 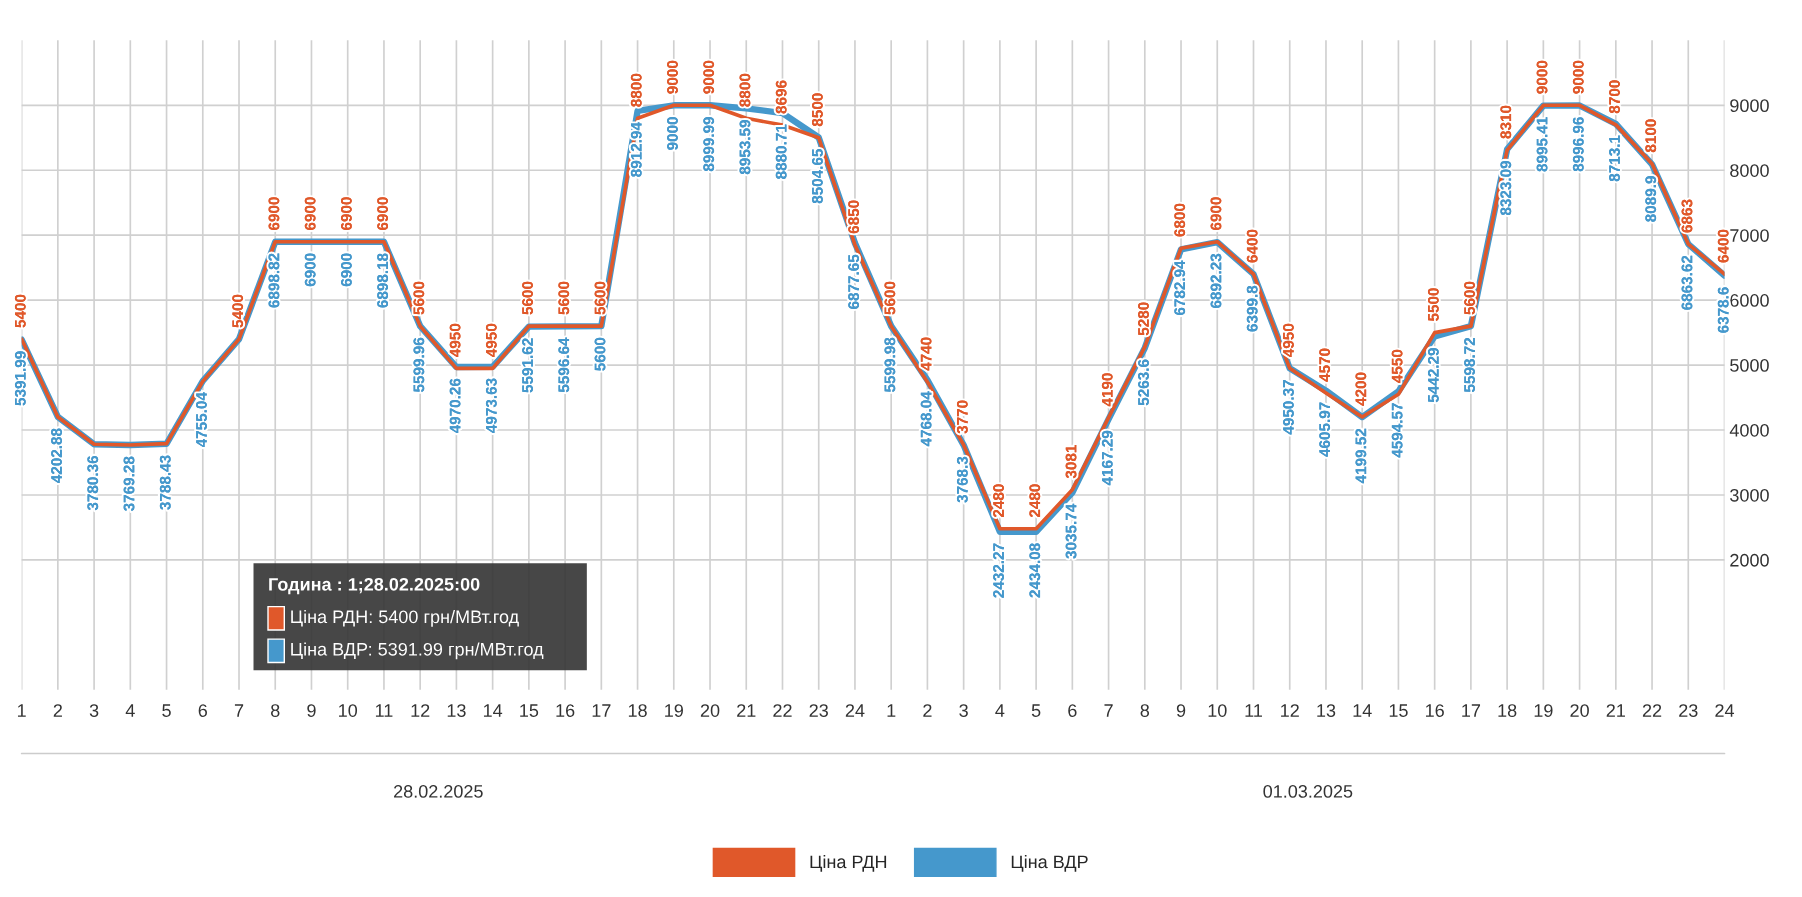 I want to click on data-label: 8089.9, so click(x=1651, y=199).